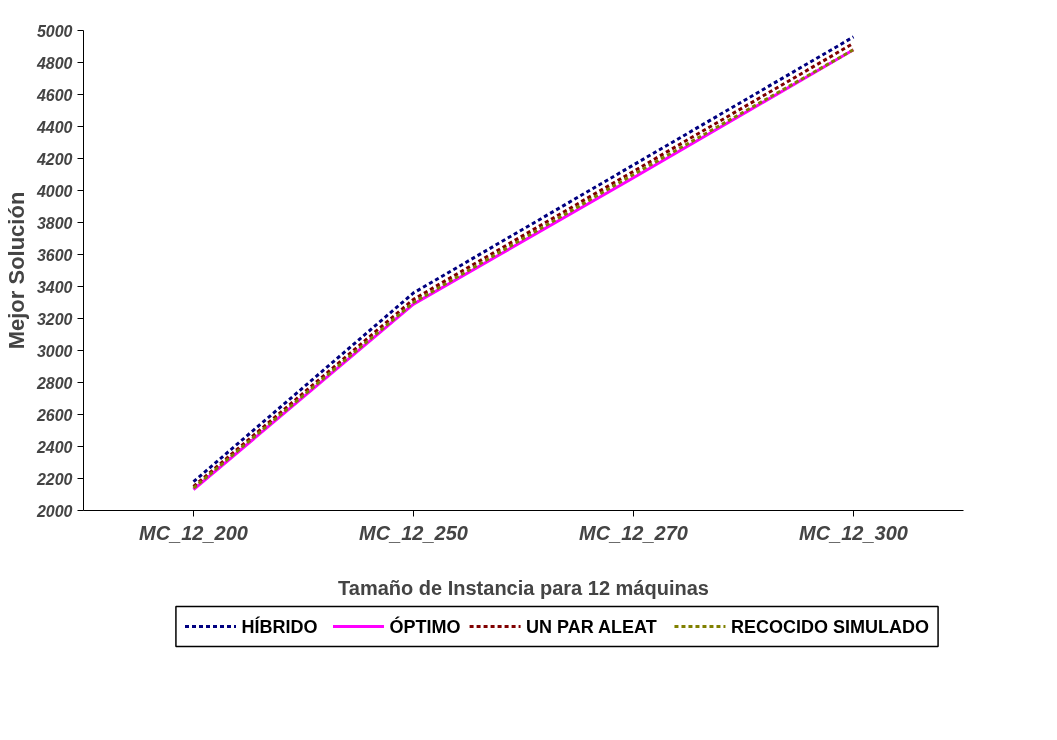  What do you see at coordinates (54, 287) in the screenshot?
I see `y-tick-label: 3400` at bounding box center [54, 287].